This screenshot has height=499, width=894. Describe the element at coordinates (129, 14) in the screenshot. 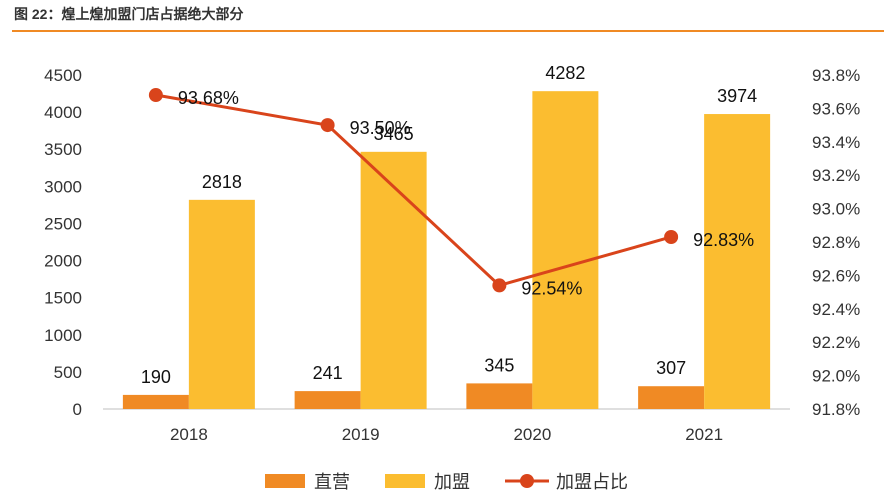

I see `figure-title: 图 22：煌上煌加盟门店占据绝大部分` at that location.